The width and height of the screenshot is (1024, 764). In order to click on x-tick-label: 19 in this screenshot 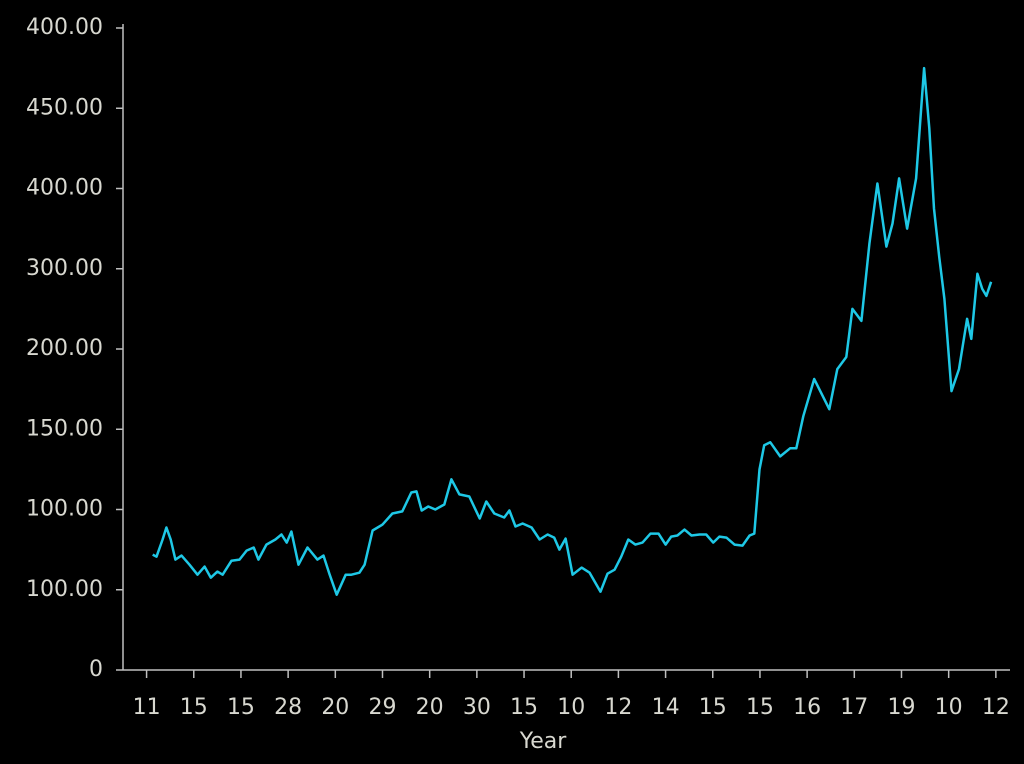, I will do `click(901, 707)`.